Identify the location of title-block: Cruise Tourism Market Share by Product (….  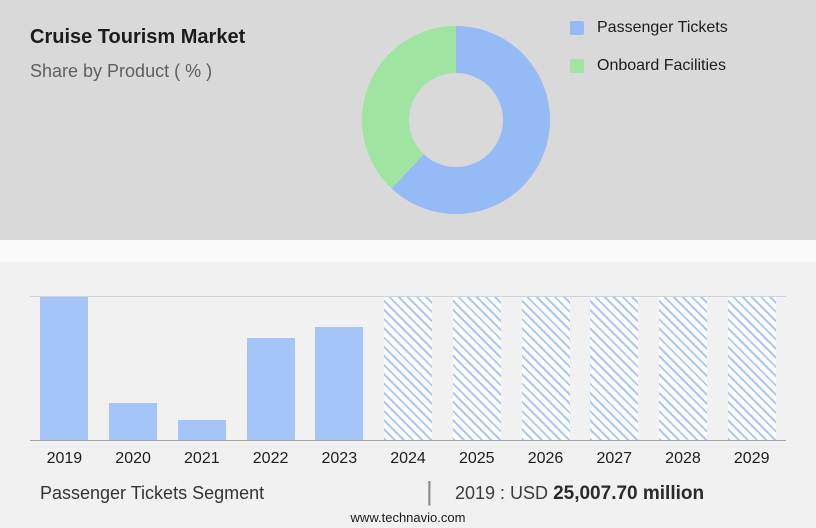
(137, 54).